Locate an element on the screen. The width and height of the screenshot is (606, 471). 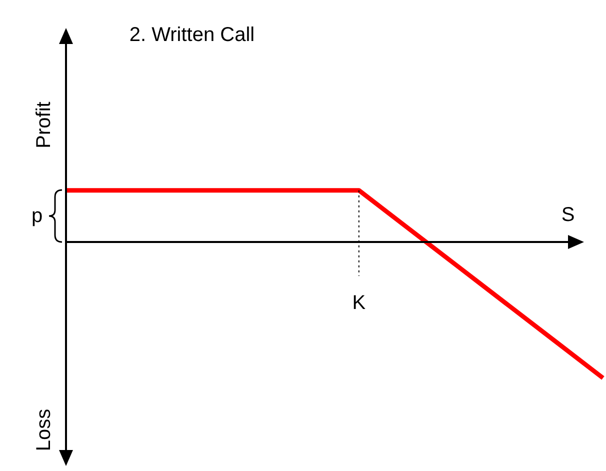
text: Loss is located at coordinates (44, 430).